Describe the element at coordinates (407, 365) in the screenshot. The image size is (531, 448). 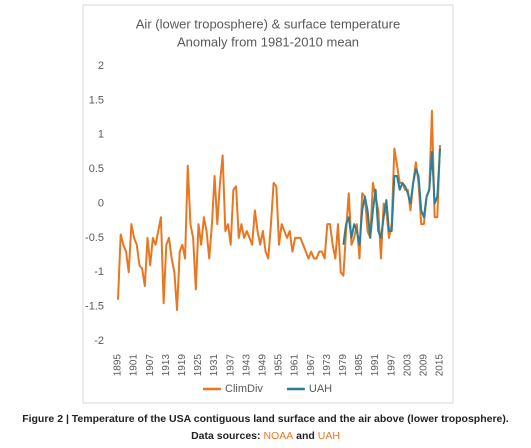
I see `x-tick-label: 2003` at that location.